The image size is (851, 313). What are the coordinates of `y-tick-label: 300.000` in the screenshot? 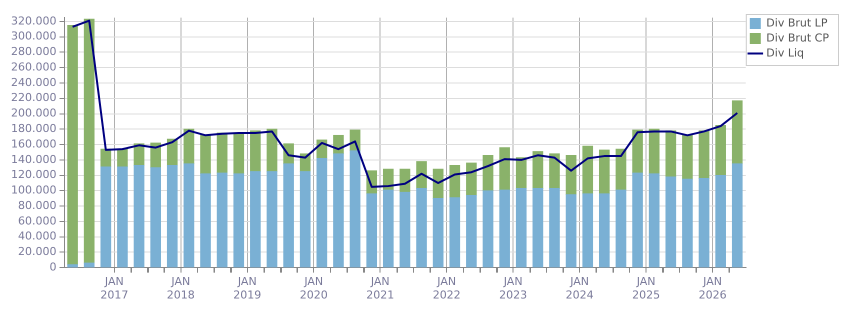 It's located at (33, 36).